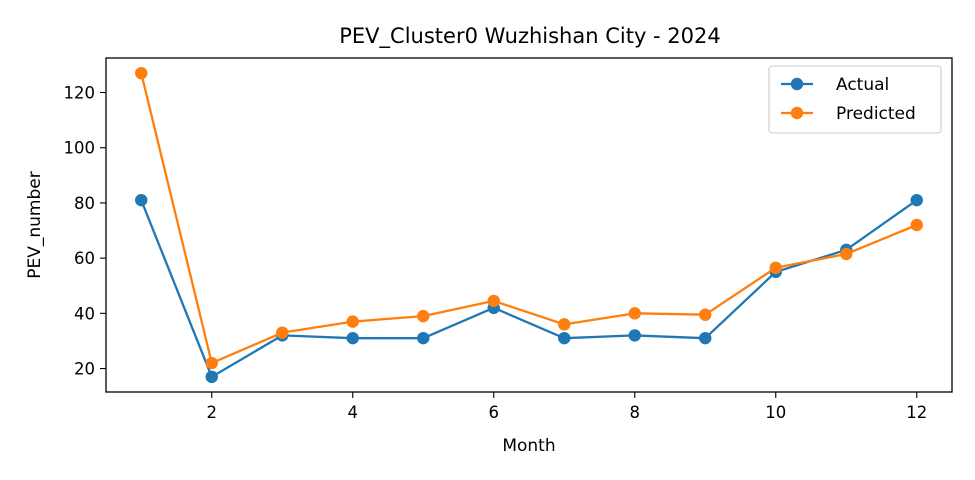 The width and height of the screenshot is (975, 480). What do you see at coordinates (916, 412) in the screenshot?
I see `x-tick-label: 12` at bounding box center [916, 412].